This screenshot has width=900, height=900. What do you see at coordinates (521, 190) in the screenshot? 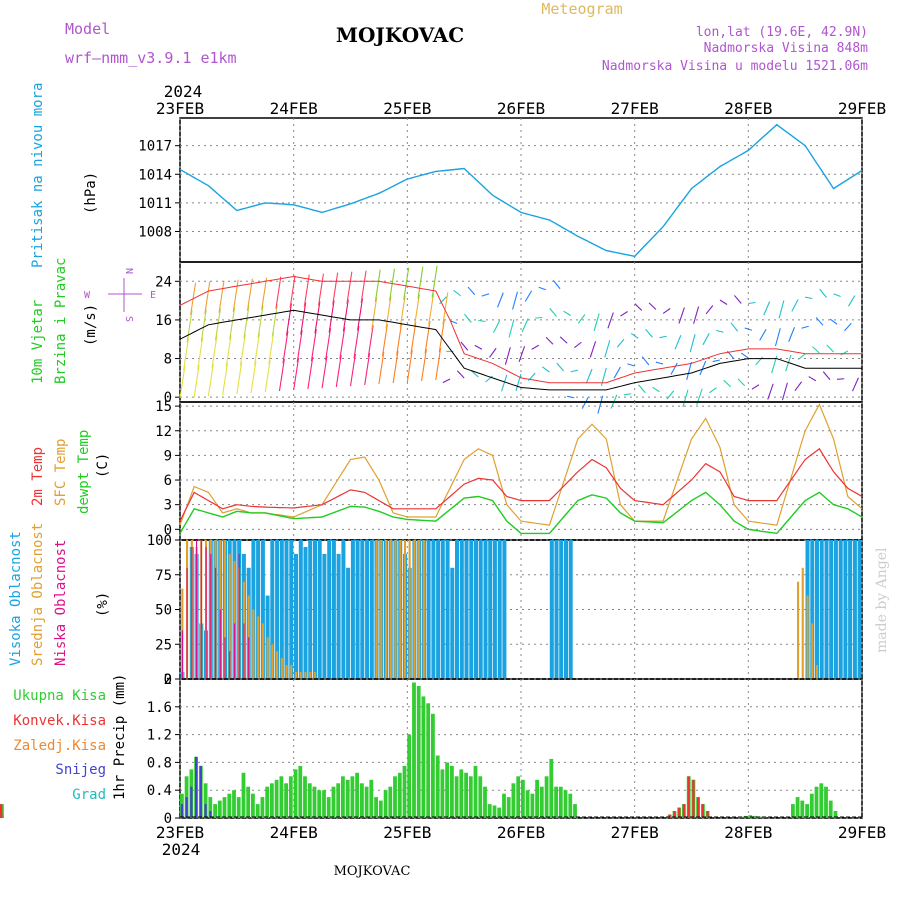
I see `pressure-line` at bounding box center [521, 190].